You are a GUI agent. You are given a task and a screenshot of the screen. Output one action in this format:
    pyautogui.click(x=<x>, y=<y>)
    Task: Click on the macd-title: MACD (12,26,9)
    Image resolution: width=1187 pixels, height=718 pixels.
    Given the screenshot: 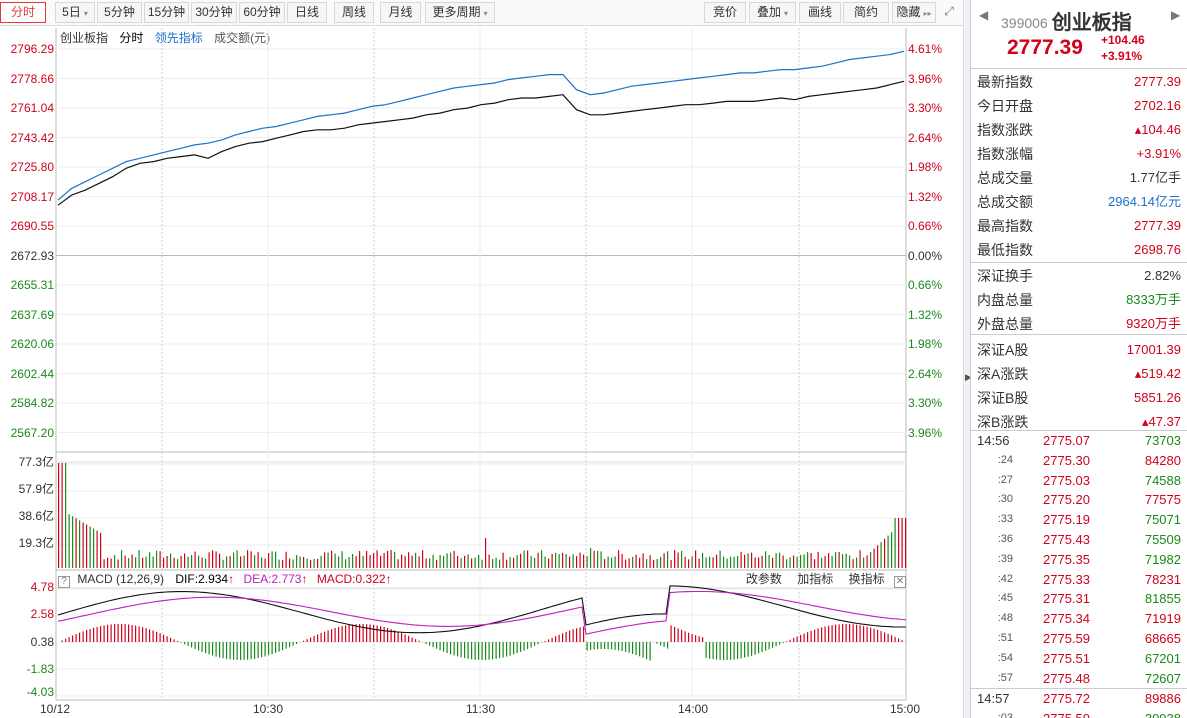 What is the action you would take?
    pyautogui.click(x=121, y=579)
    